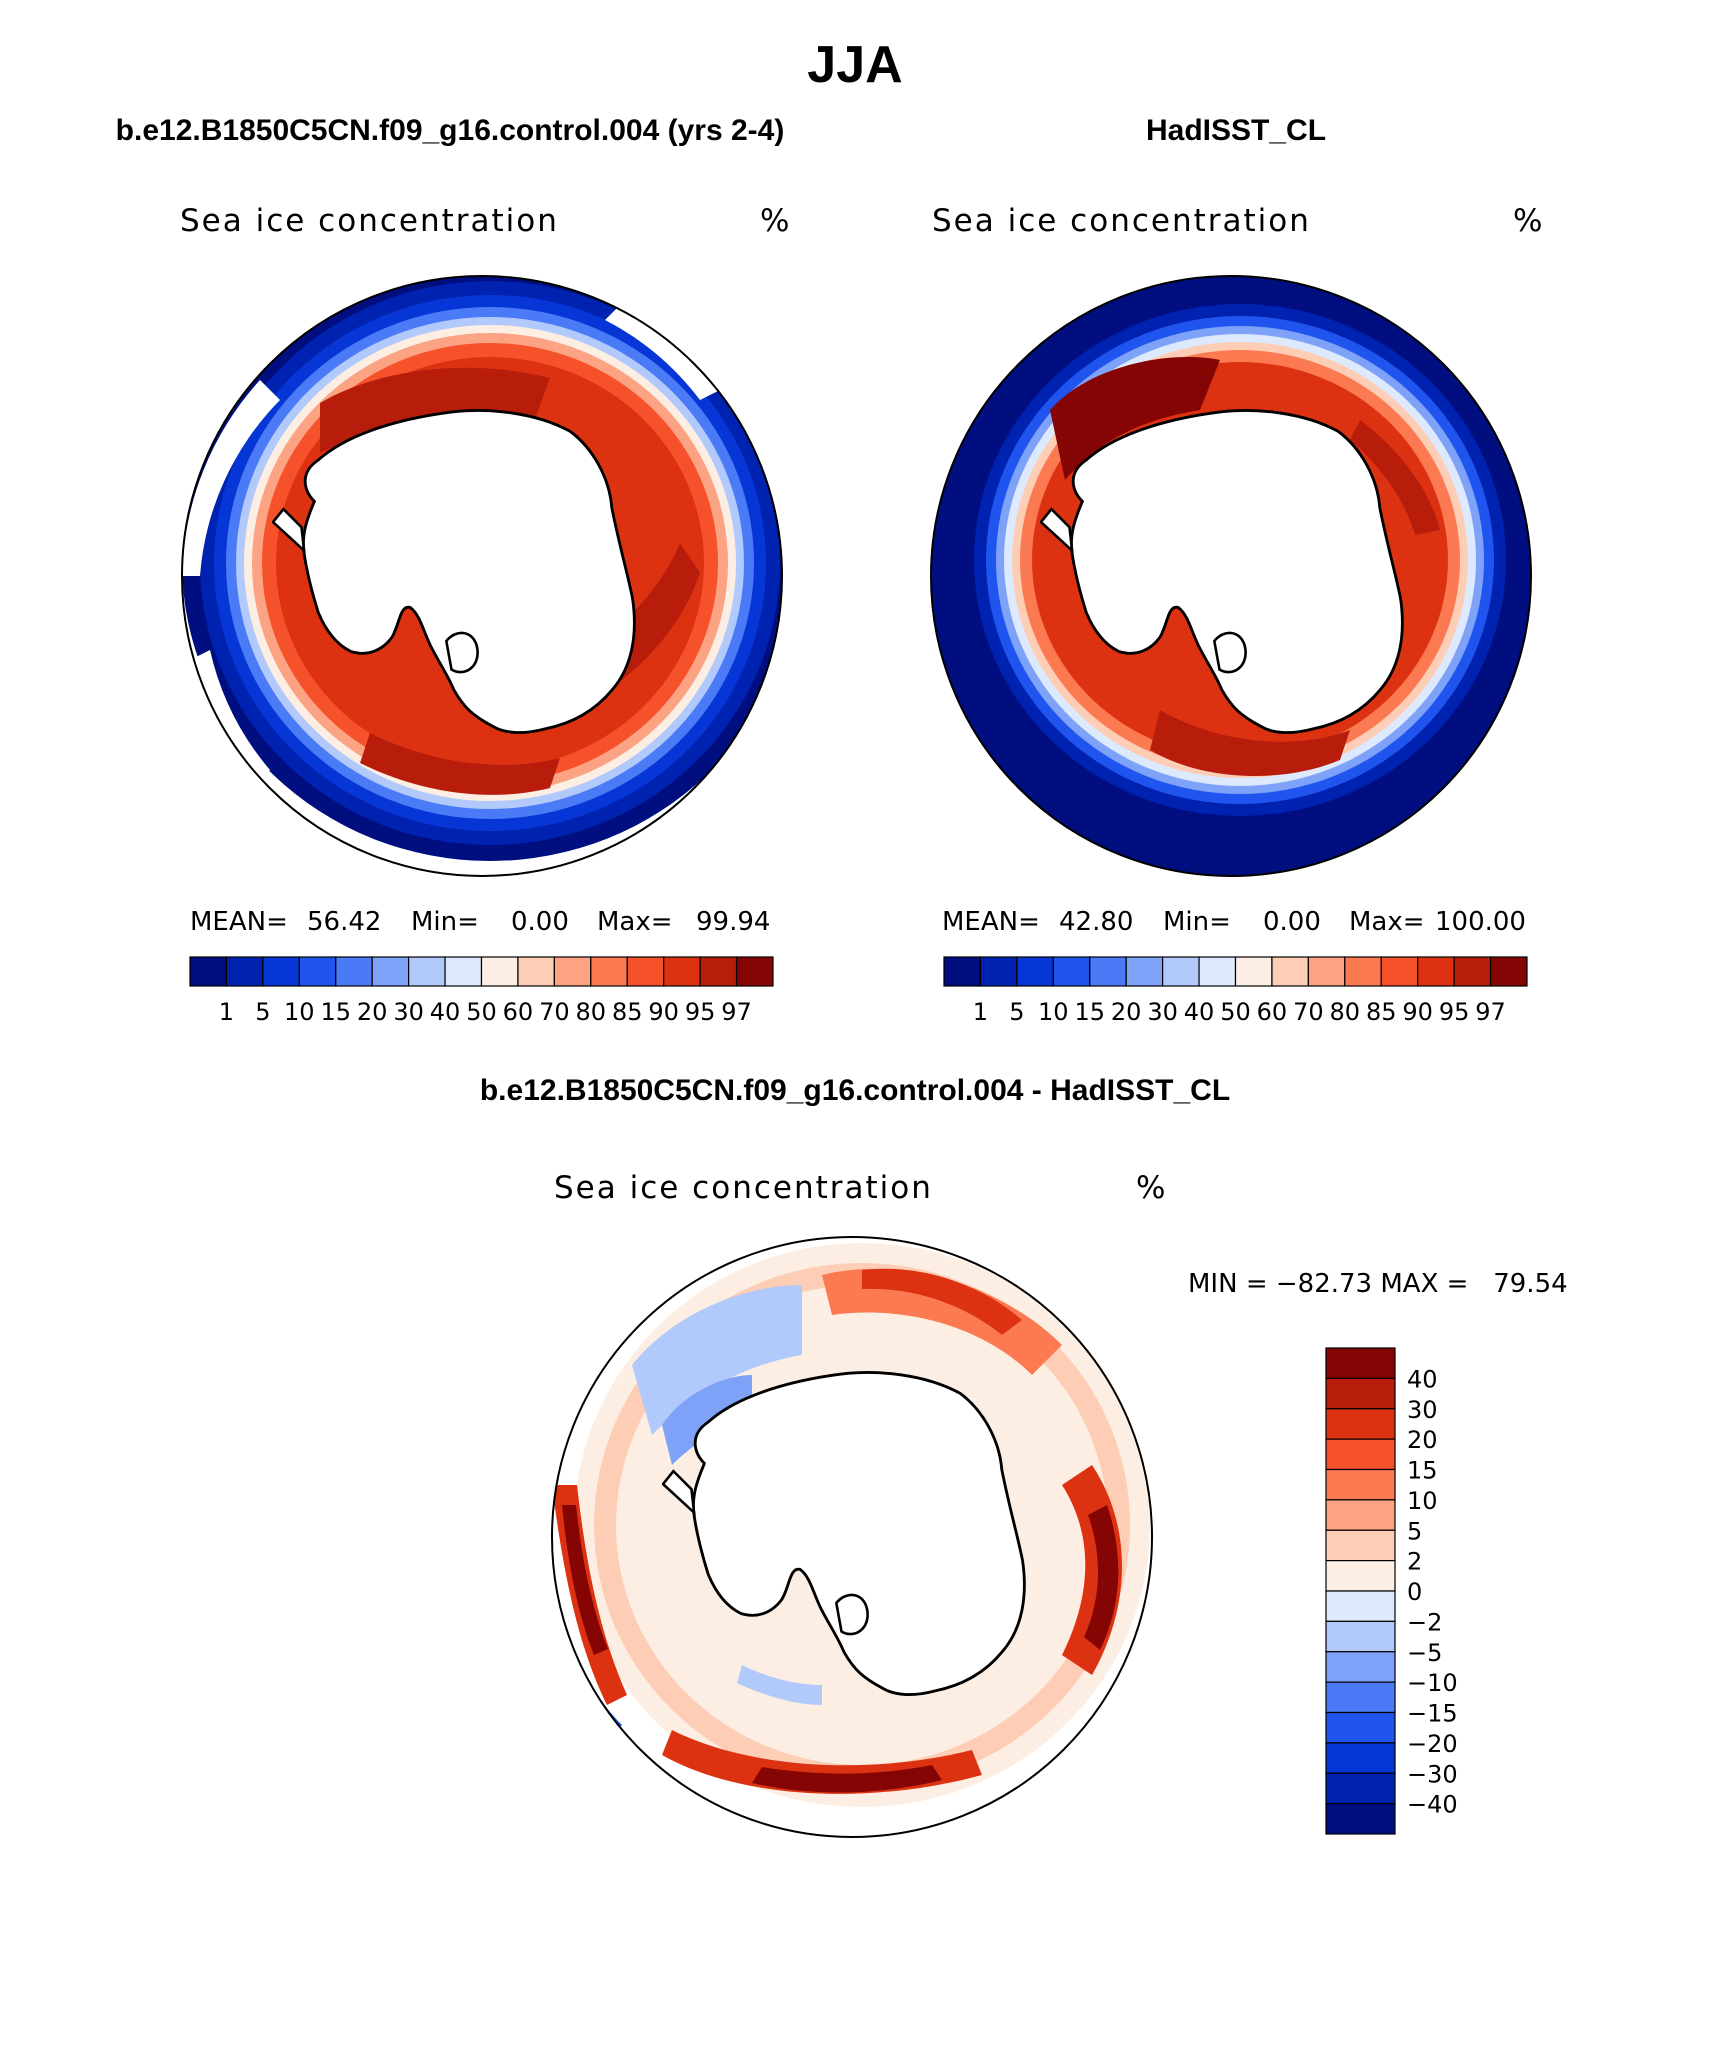  I want to click on cbar-model-tick-label: 5, so click(262, 1012).